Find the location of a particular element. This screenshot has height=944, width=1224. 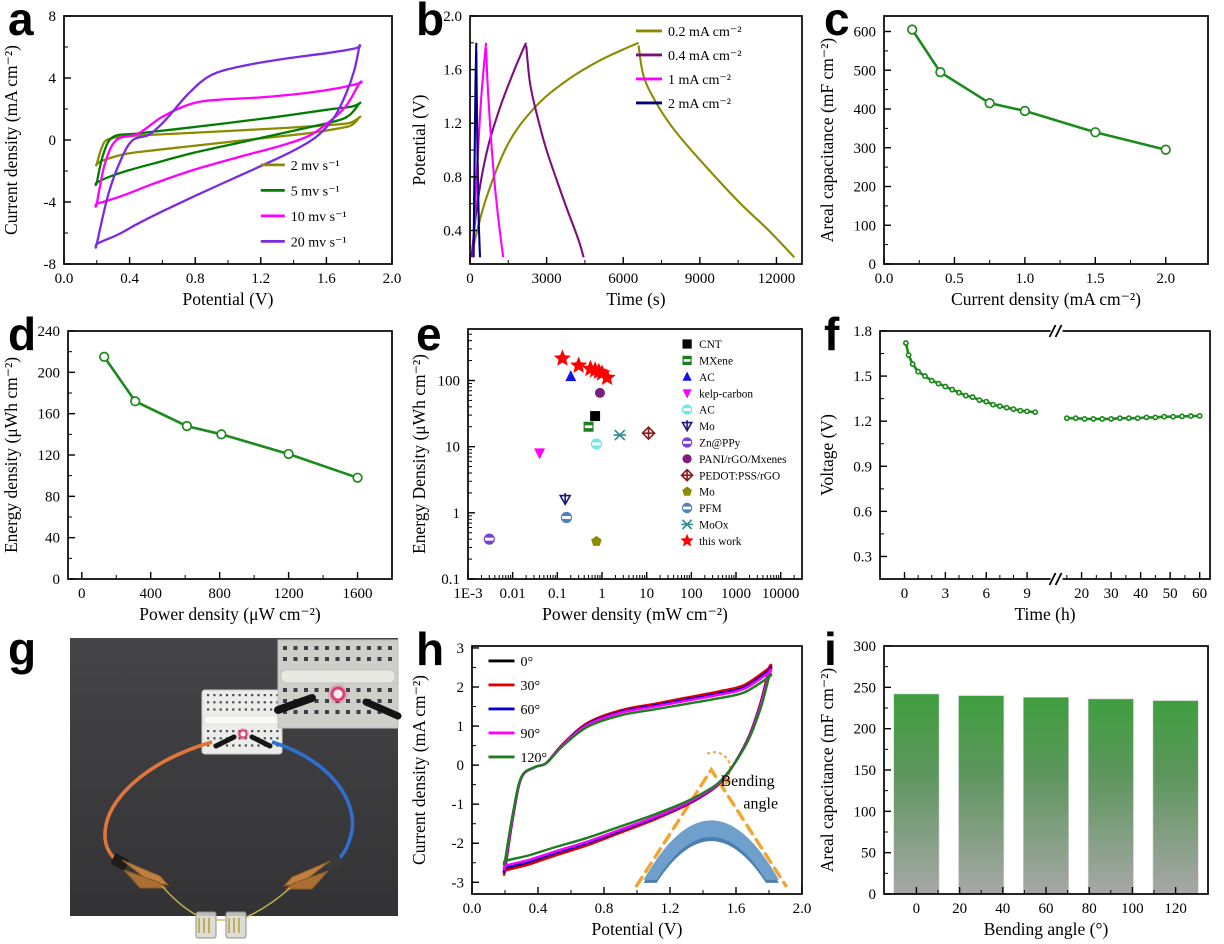

series-PEDOT:PSS/rGO is located at coordinates (648, 433).